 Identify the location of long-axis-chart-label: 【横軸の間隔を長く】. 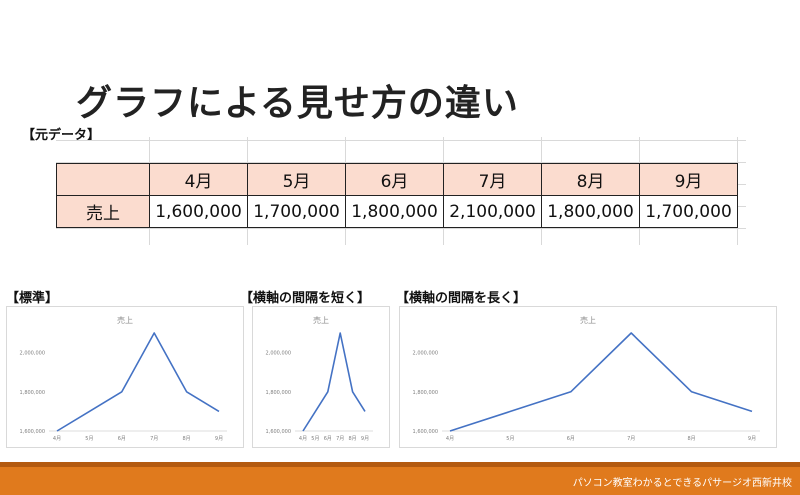
(461, 298).